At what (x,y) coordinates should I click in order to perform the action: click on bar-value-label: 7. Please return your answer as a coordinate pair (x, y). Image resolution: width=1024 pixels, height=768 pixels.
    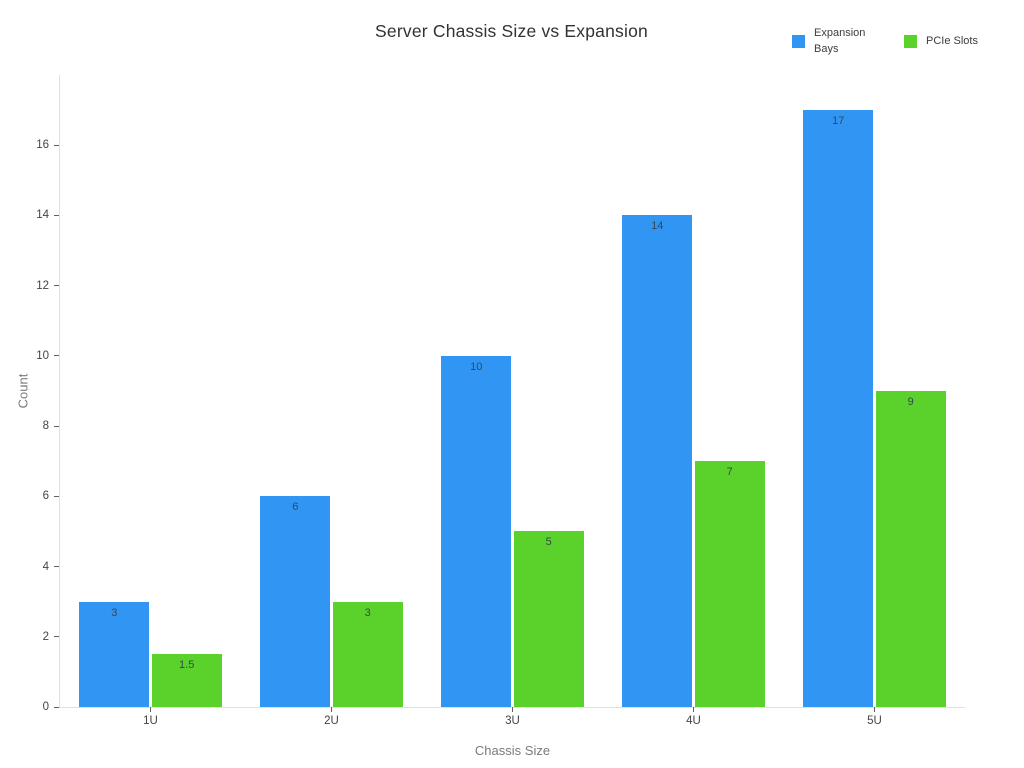
    Looking at the image, I should click on (729, 472).